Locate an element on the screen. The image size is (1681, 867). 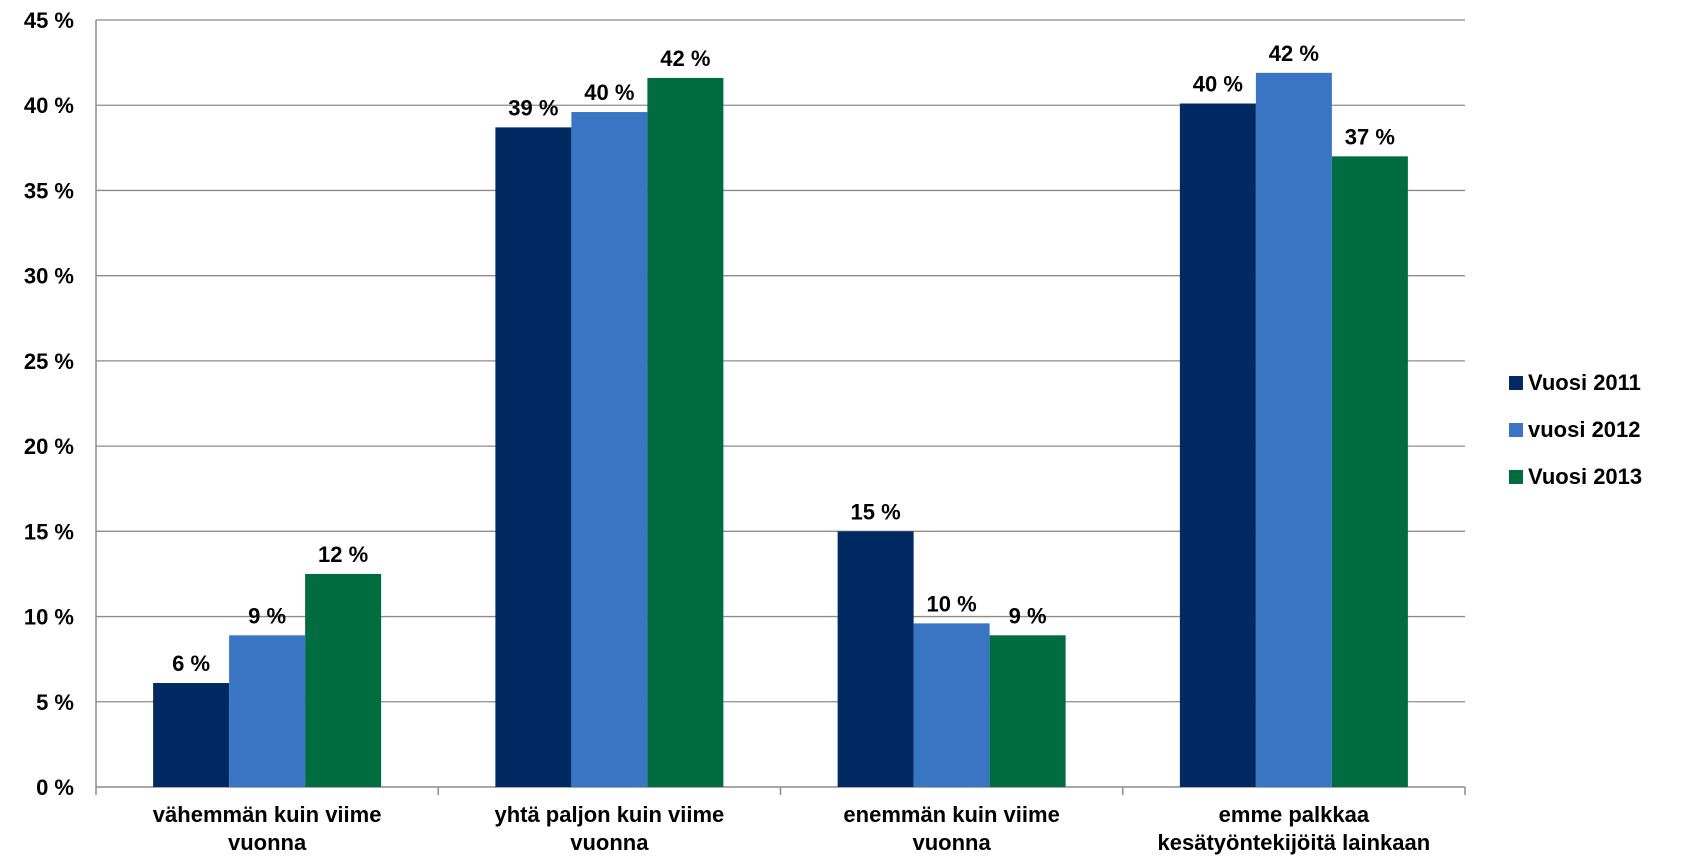
y-tick-label: 35 % is located at coordinates (49, 190).